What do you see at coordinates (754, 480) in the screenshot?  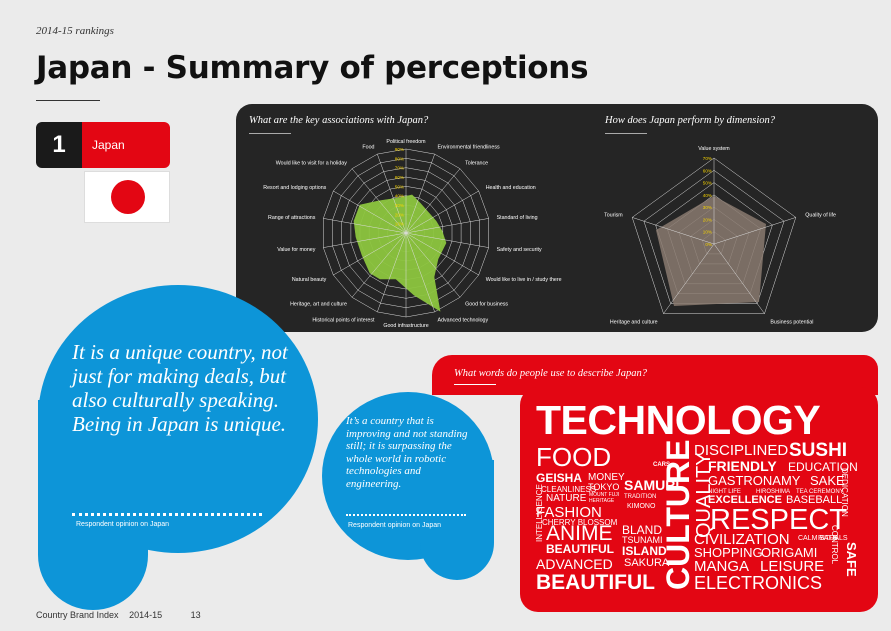 I see `word: GASTRONAMY` at bounding box center [754, 480].